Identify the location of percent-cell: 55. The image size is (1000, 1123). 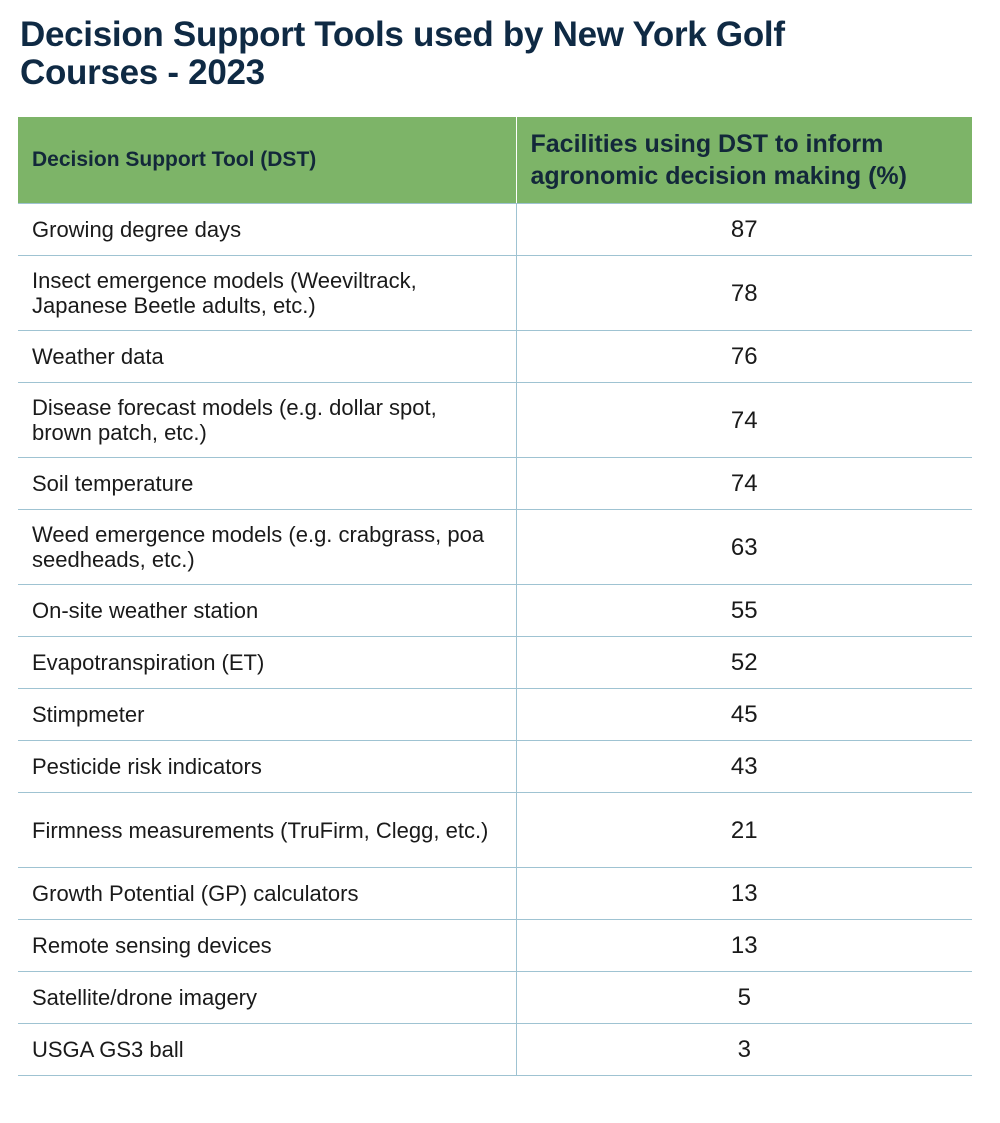
(744, 610).